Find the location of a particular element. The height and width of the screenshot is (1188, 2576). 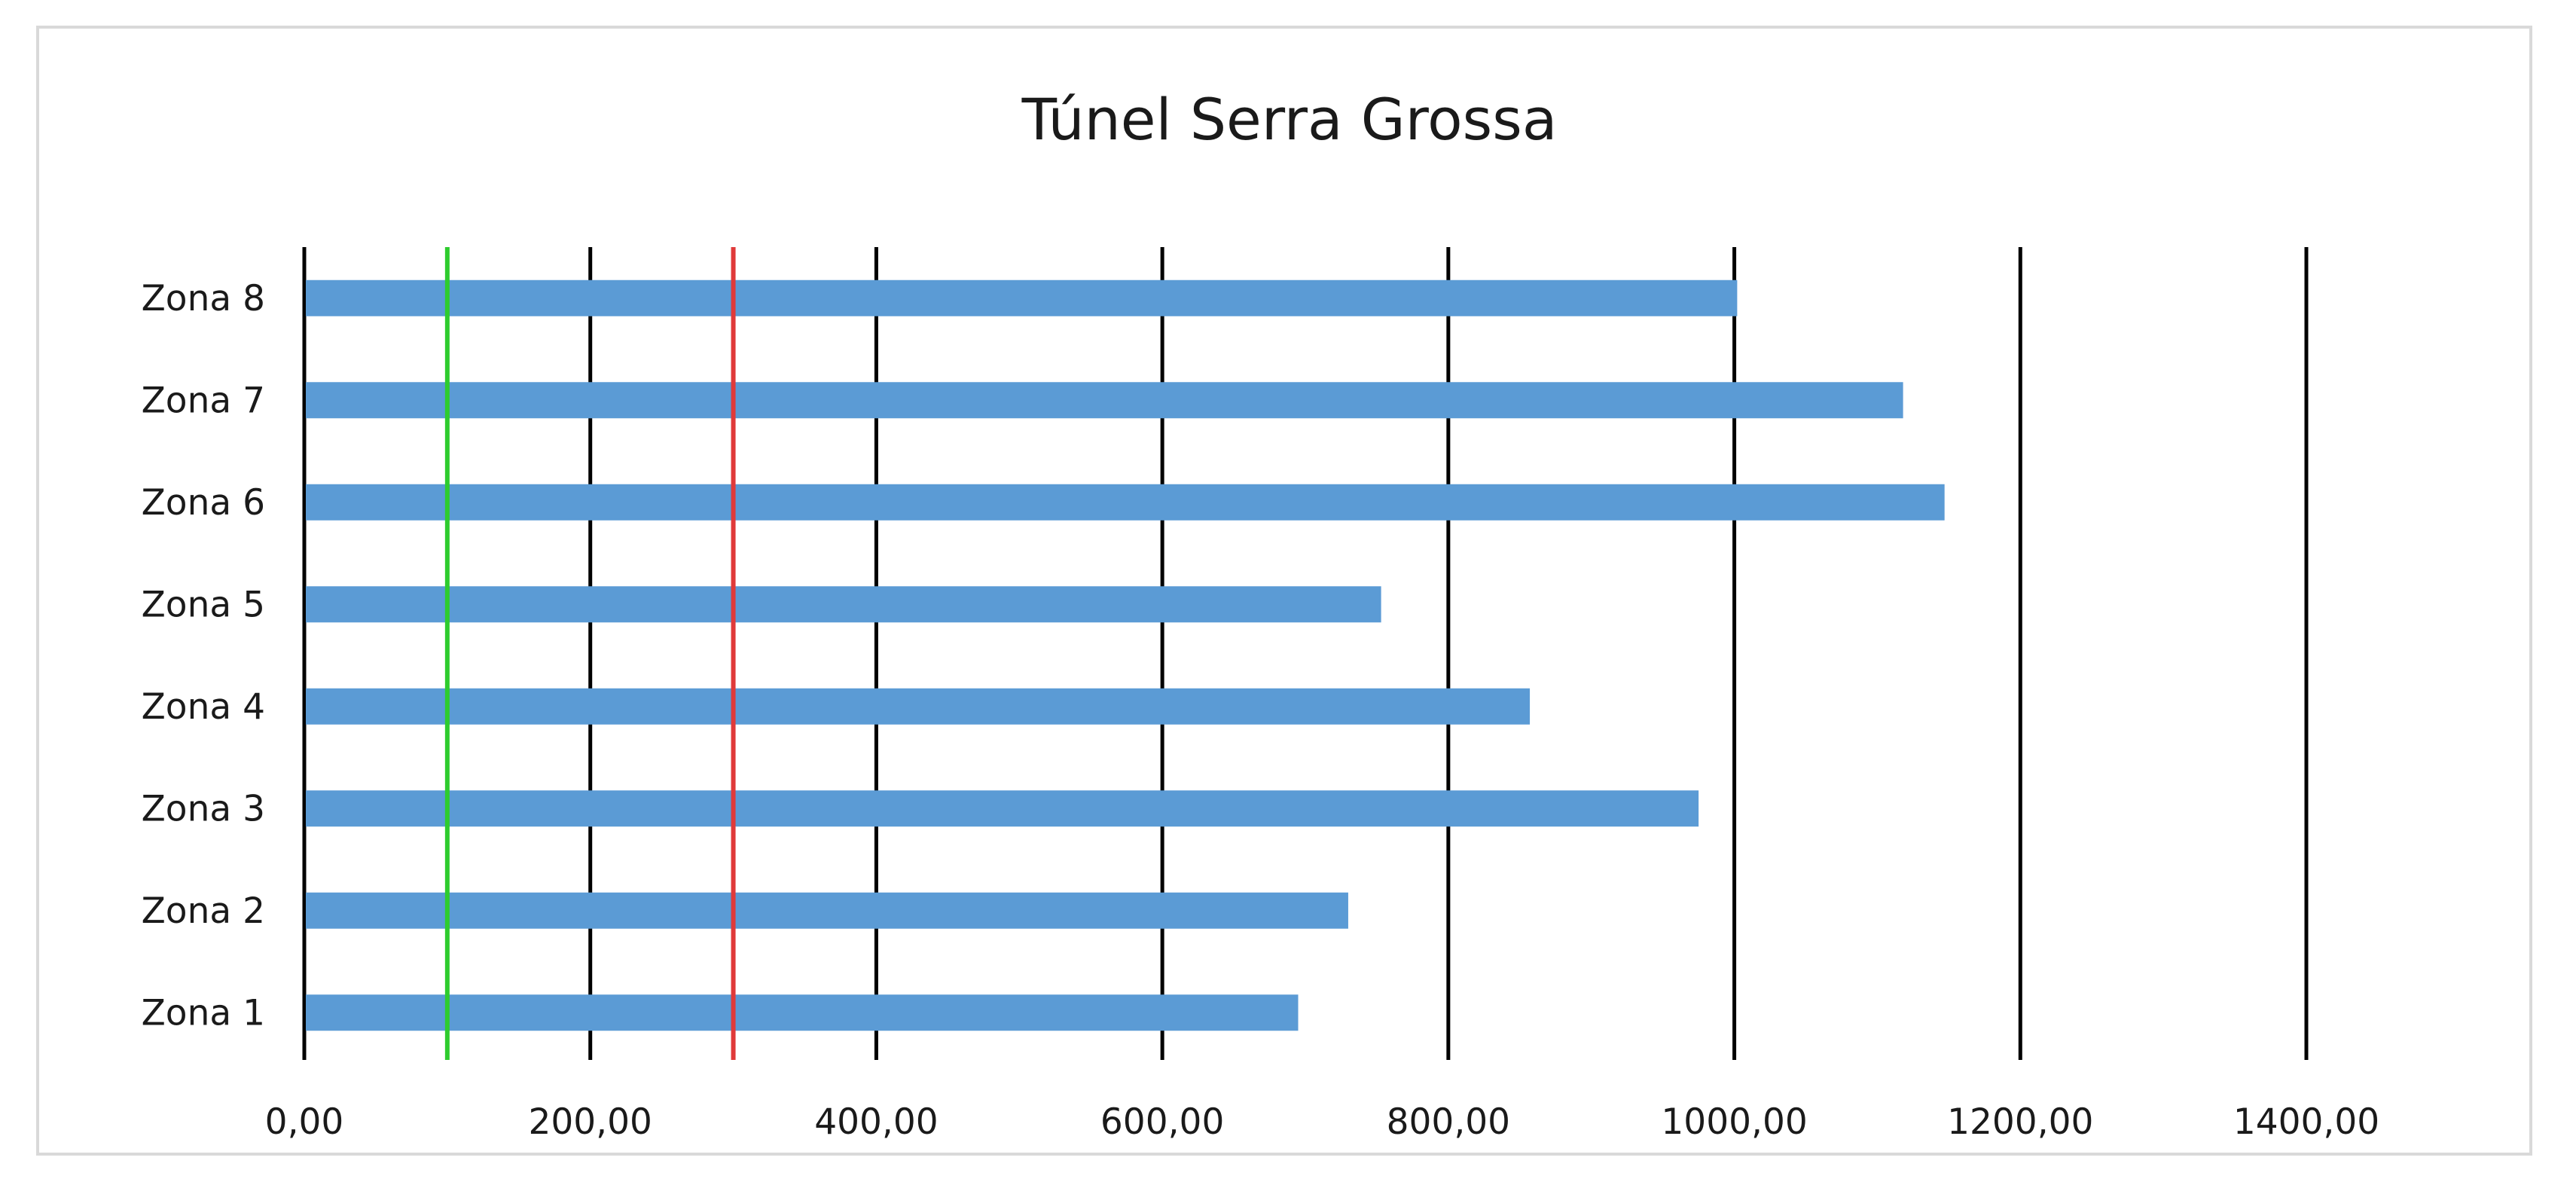

x-tick-label: 600,00 is located at coordinates (1162, 1122).